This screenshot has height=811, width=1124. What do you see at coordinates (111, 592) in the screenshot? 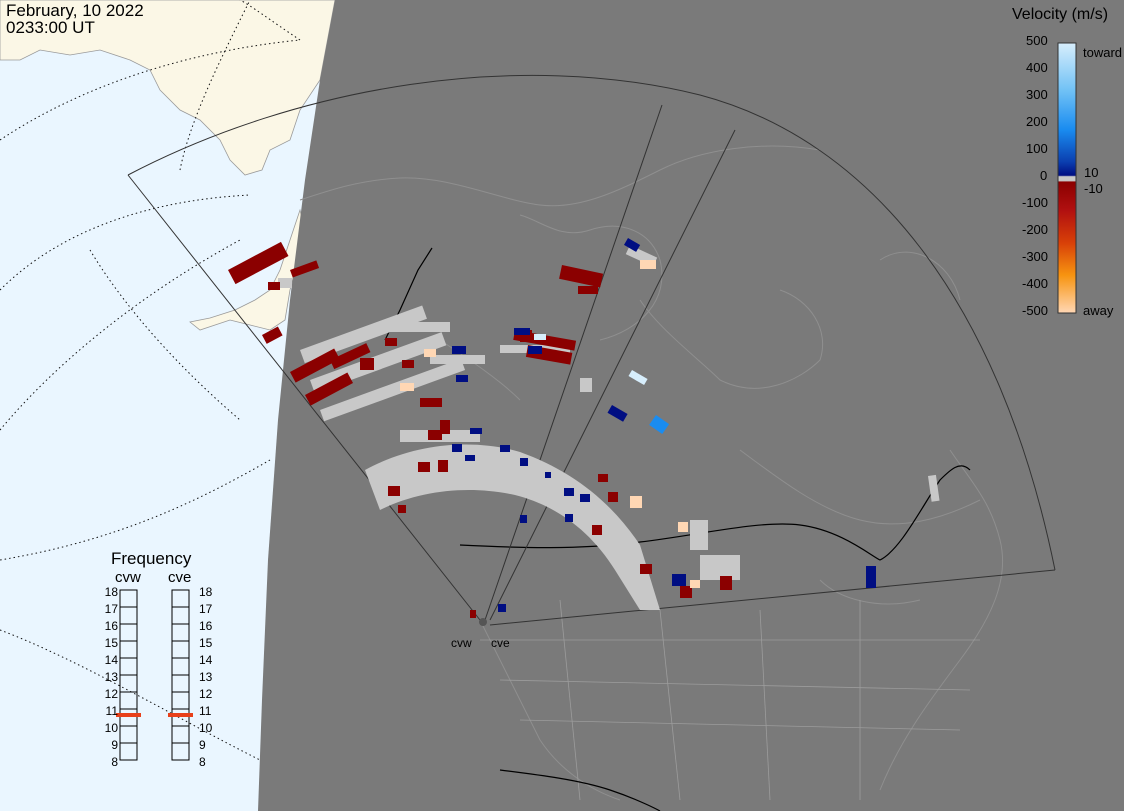
I see `frequency-tick-left: 18` at bounding box center [111, 592].